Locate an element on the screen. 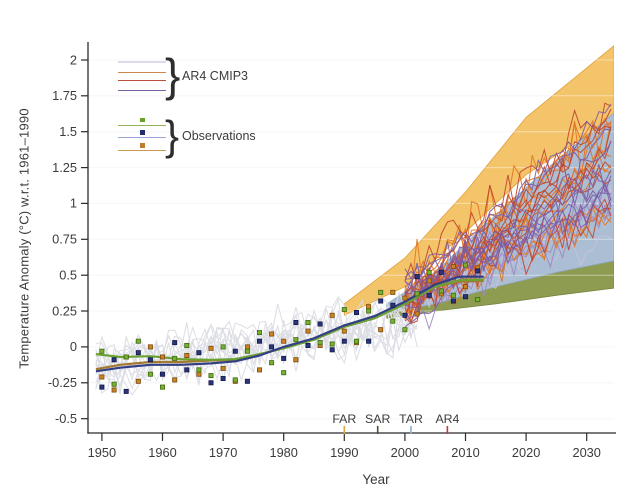 The image size is (620, 499). x-tick-label: 1970 is located at coordinates (223, 452).